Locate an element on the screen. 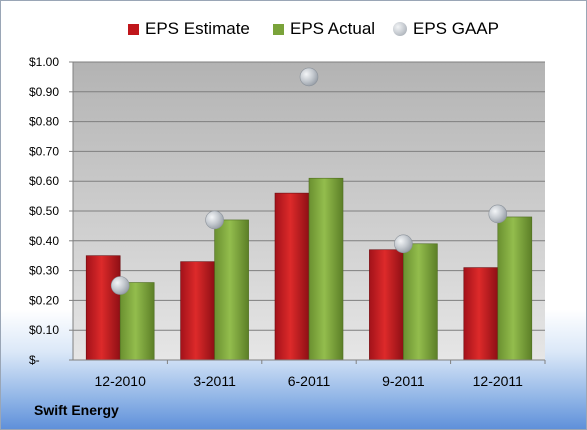 The image size is (587, 430). y-tick-label: $0.90 is located at coordinates (44, 92).